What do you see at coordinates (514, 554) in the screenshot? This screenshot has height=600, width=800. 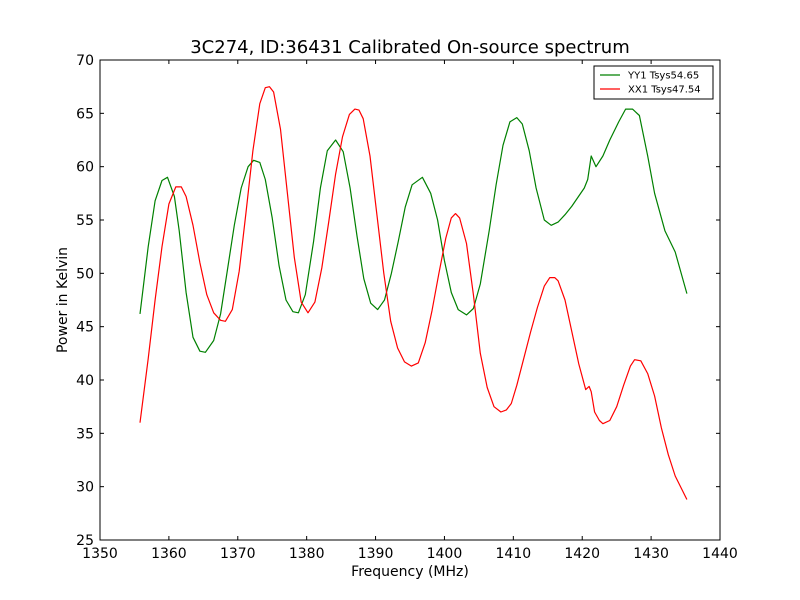 I see `x-tick-label: 1410` at bounding box center [514, 554].